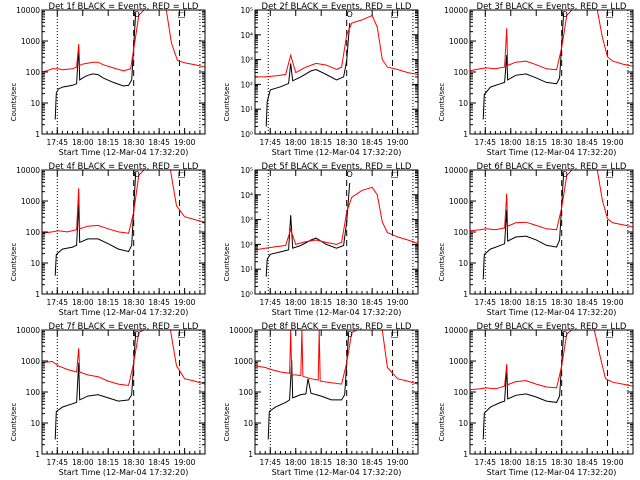 The image size is (640, 480). I want to click on panel-title: Det 2f BLACK = Events, RED = LLD, so click(337, 7).